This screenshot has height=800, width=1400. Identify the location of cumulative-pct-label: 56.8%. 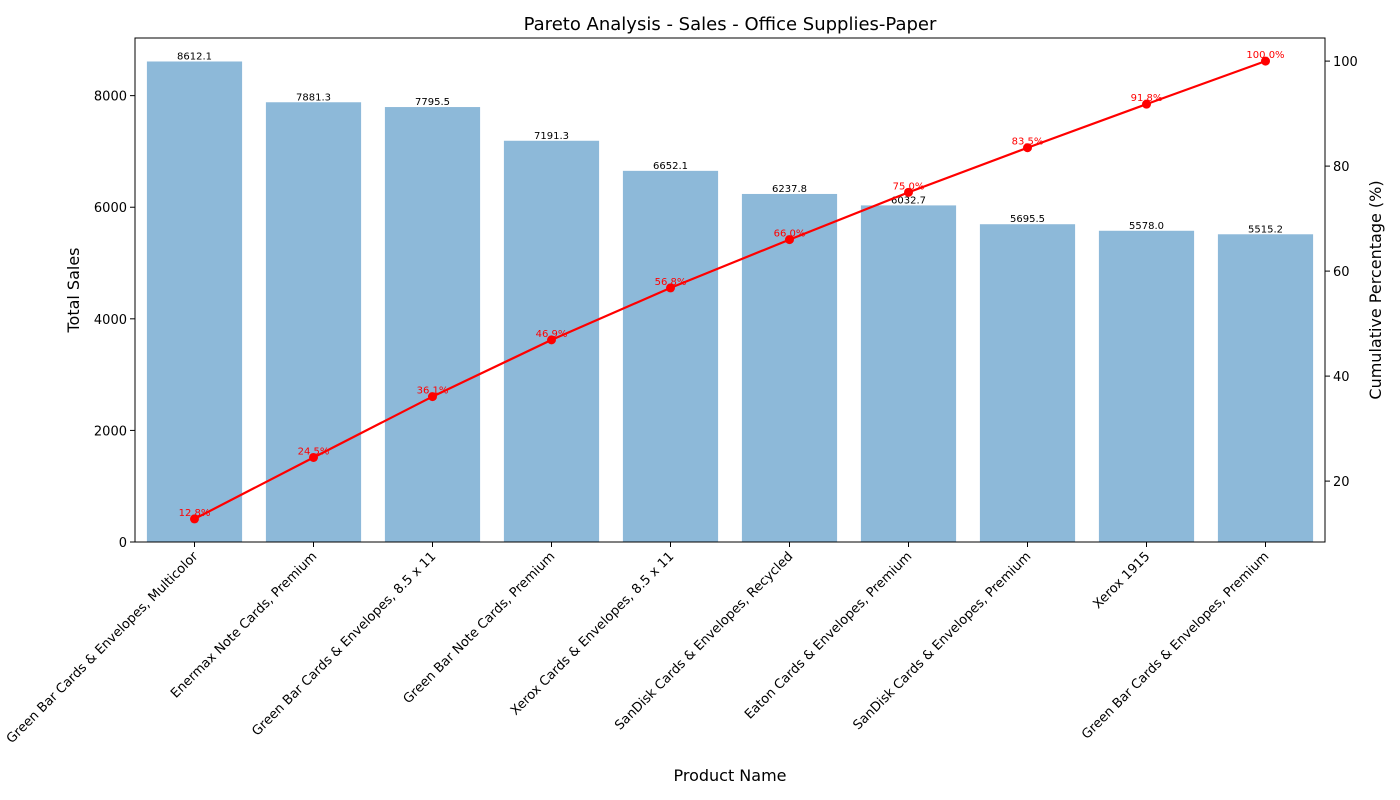
(671, 282).